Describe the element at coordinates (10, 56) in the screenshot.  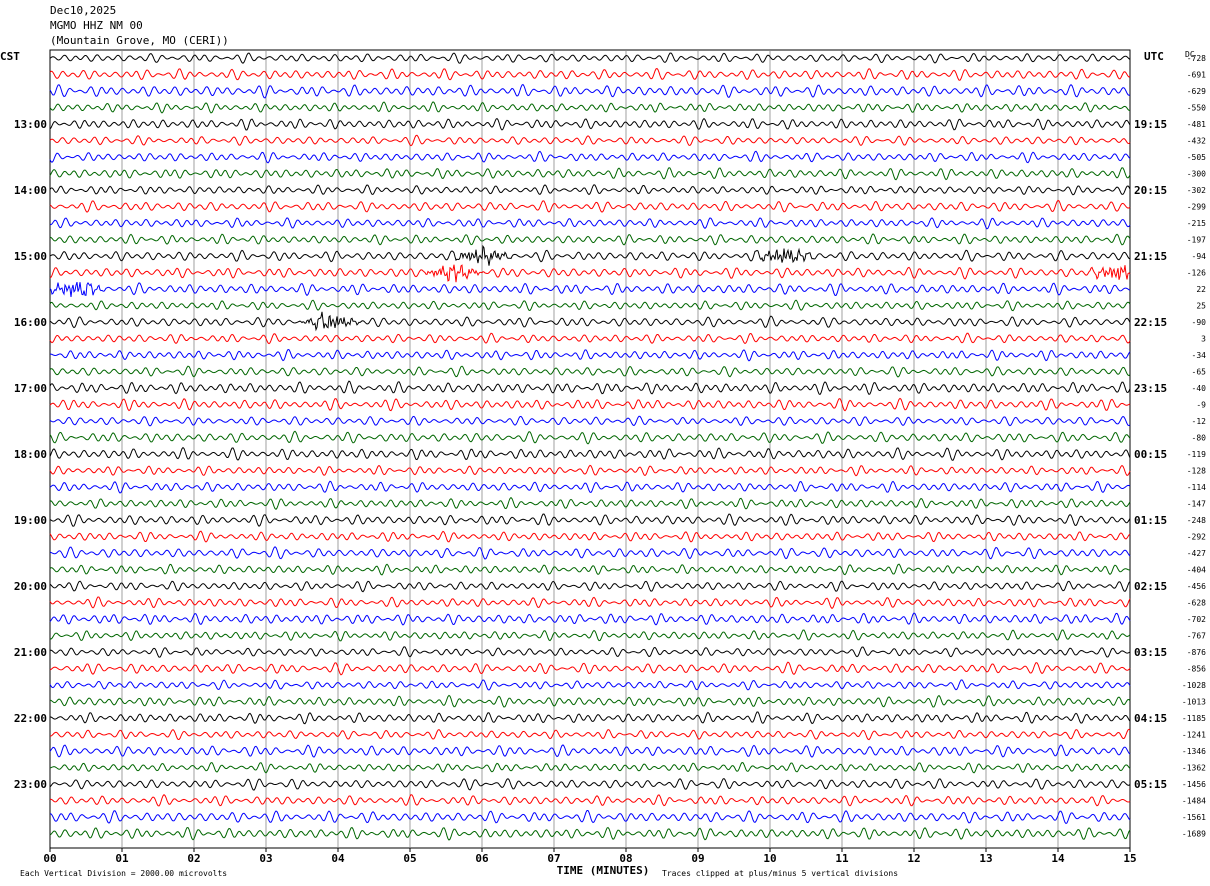
I see `cst-axis-label: CST` at that location.